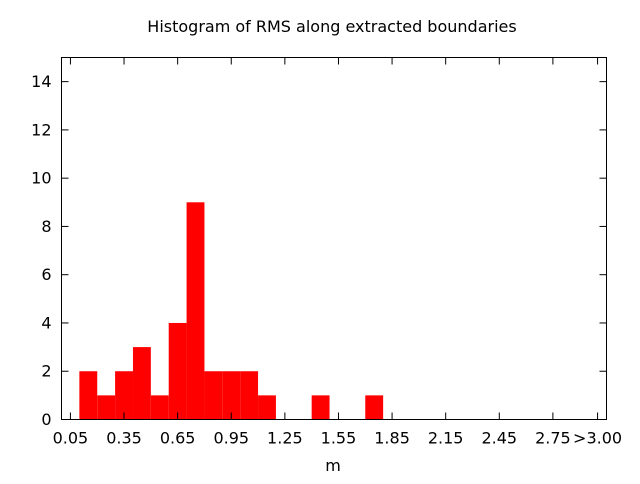 The height and width of the screenshot is (484, 640). I want to click on y-tick-label: 2, so click(46, 371).